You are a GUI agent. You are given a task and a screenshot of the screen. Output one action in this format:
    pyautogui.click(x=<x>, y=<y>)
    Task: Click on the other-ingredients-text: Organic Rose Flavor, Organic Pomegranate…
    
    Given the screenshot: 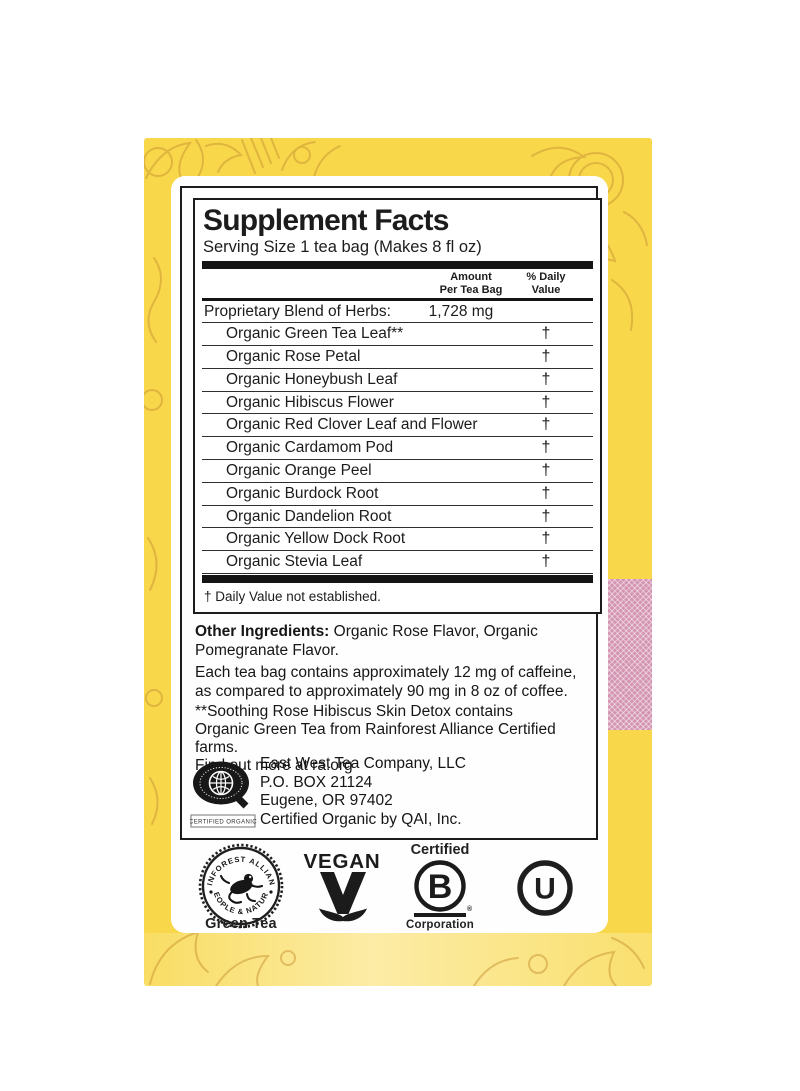 What is the action you would take?
    pyautogui.click(x=366, y=641)
    